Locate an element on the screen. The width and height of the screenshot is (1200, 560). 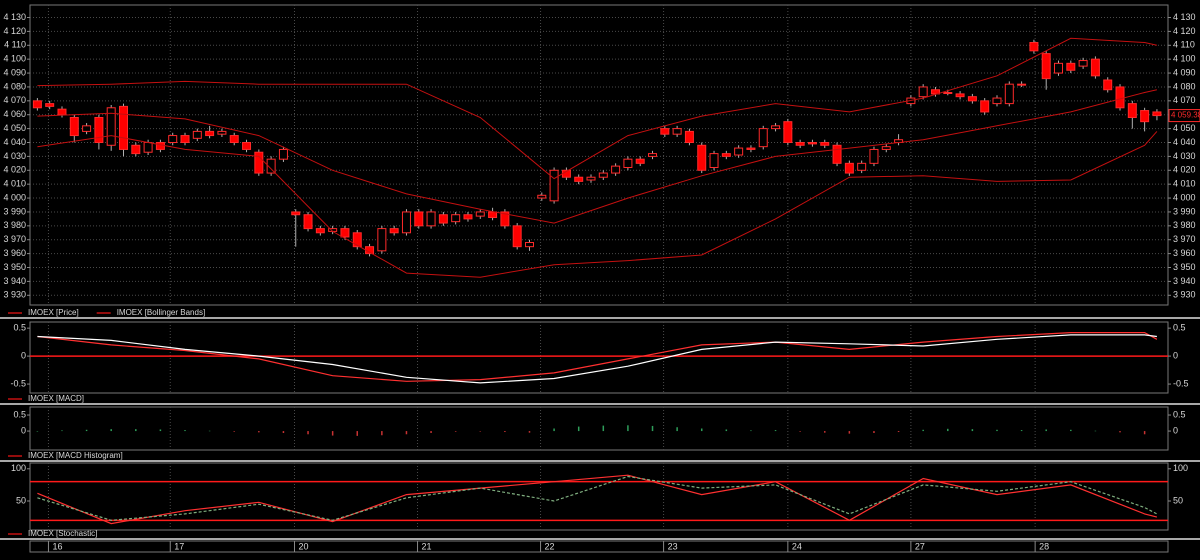
x-tick-label: 20 is located at coordinates (304, 546).